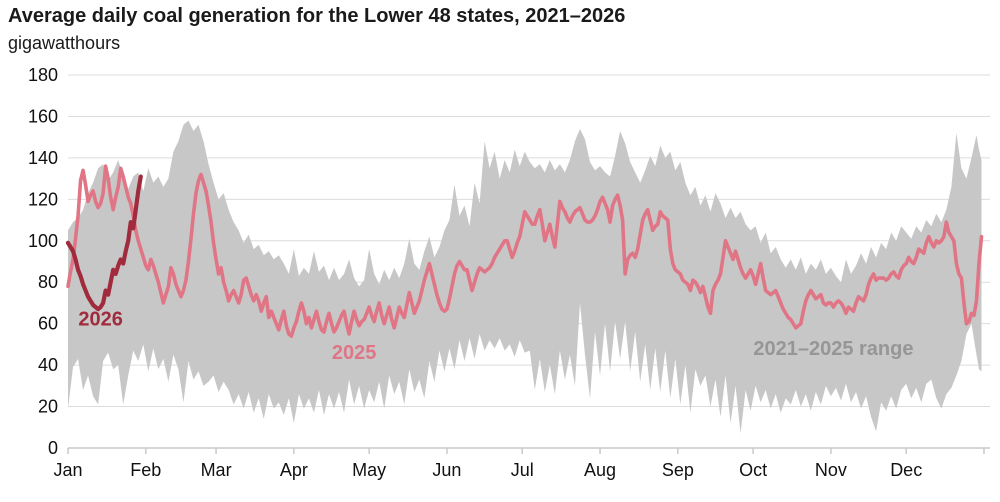 The image size is (1000, 502). Describe the element at coordinates (43, 158) in the screenshot. I see `y-axis-tick-label: 140` at that location.